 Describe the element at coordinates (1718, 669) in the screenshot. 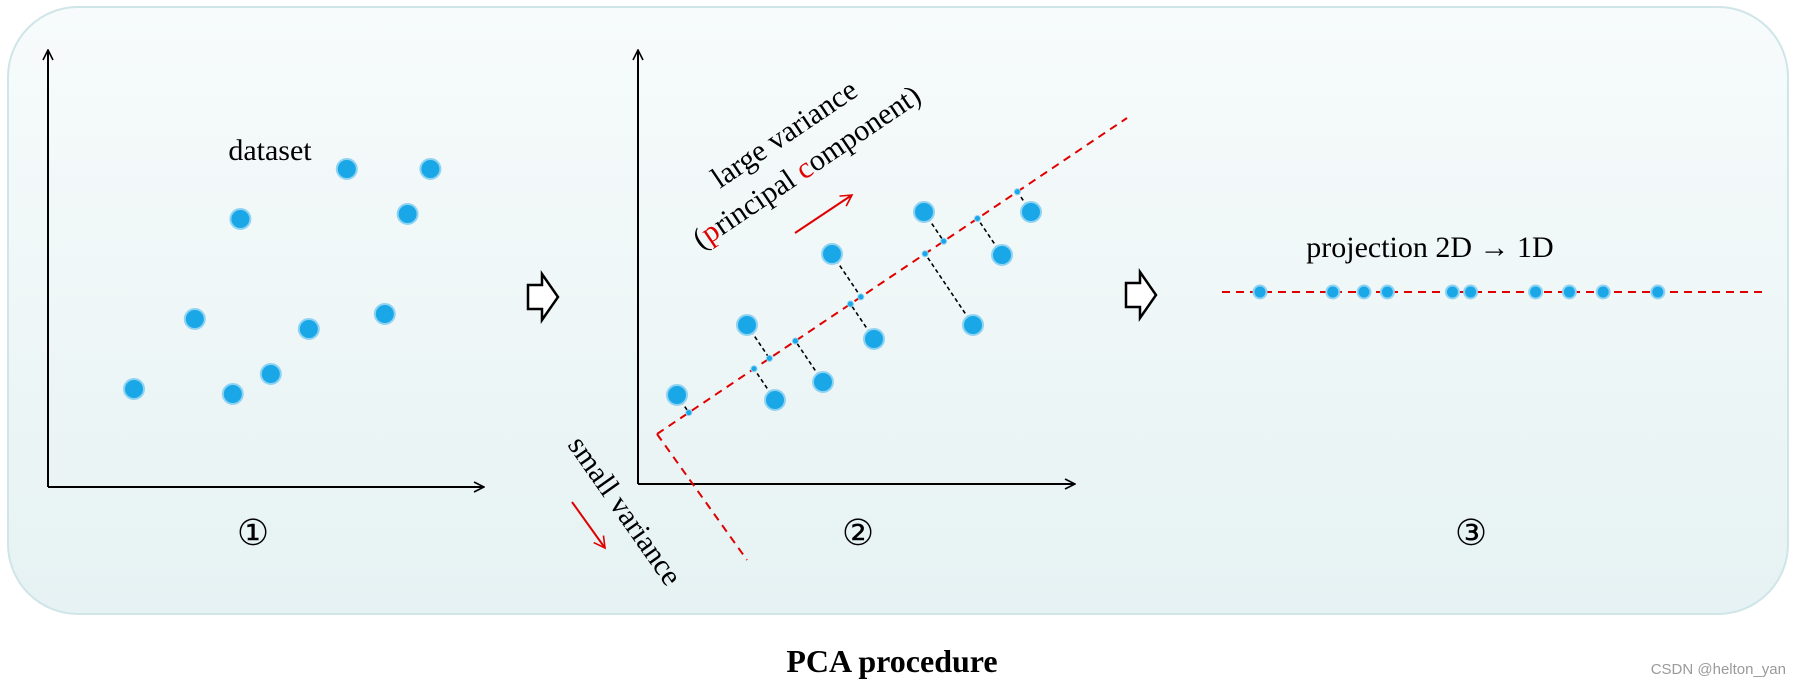

I see `watermark: CSDN @helton_yan` at that location.